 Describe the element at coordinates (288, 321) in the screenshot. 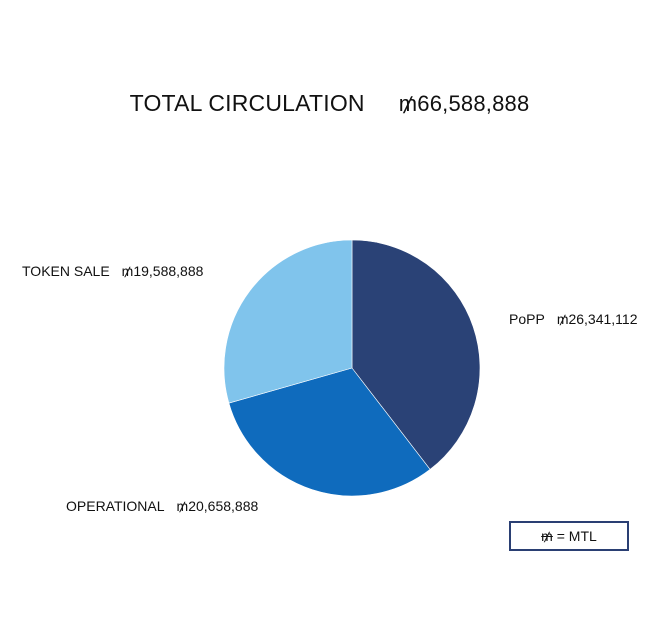

I see `pie-slice-token-sale` at that location.